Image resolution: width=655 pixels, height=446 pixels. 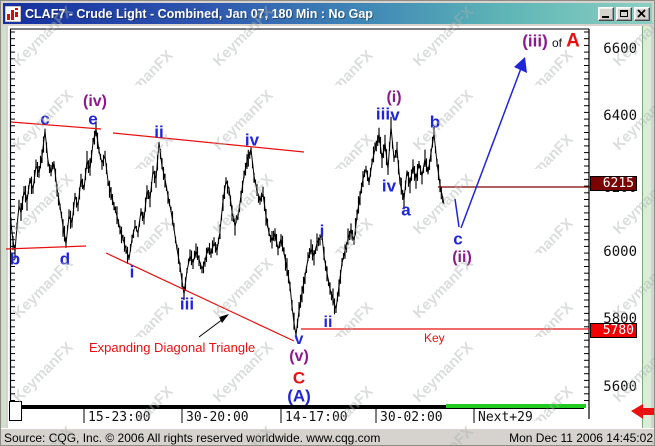 I want to click on price-flag: 5780, so click(x=613, y=330).